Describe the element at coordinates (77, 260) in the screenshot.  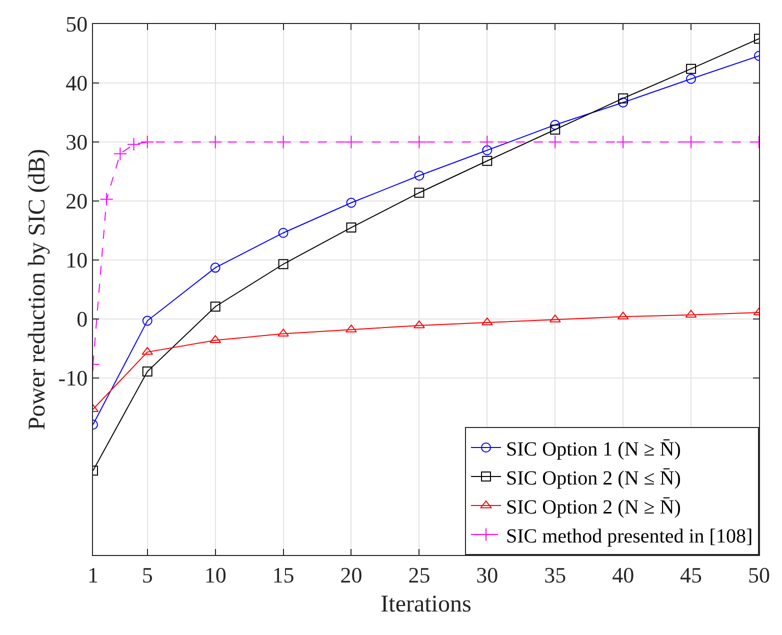
I see `y-tick-label: 10` at that location.